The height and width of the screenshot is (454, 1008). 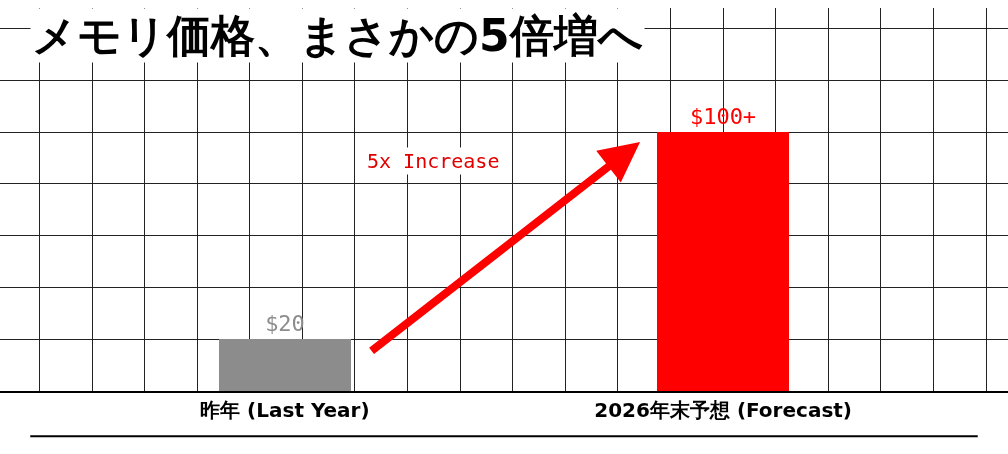 What do you see at coordinates (723, 410) in the screenshot?
I see `x-tick-label: 2026年末予想 (Forecast)` at bounding box center [723, 410].